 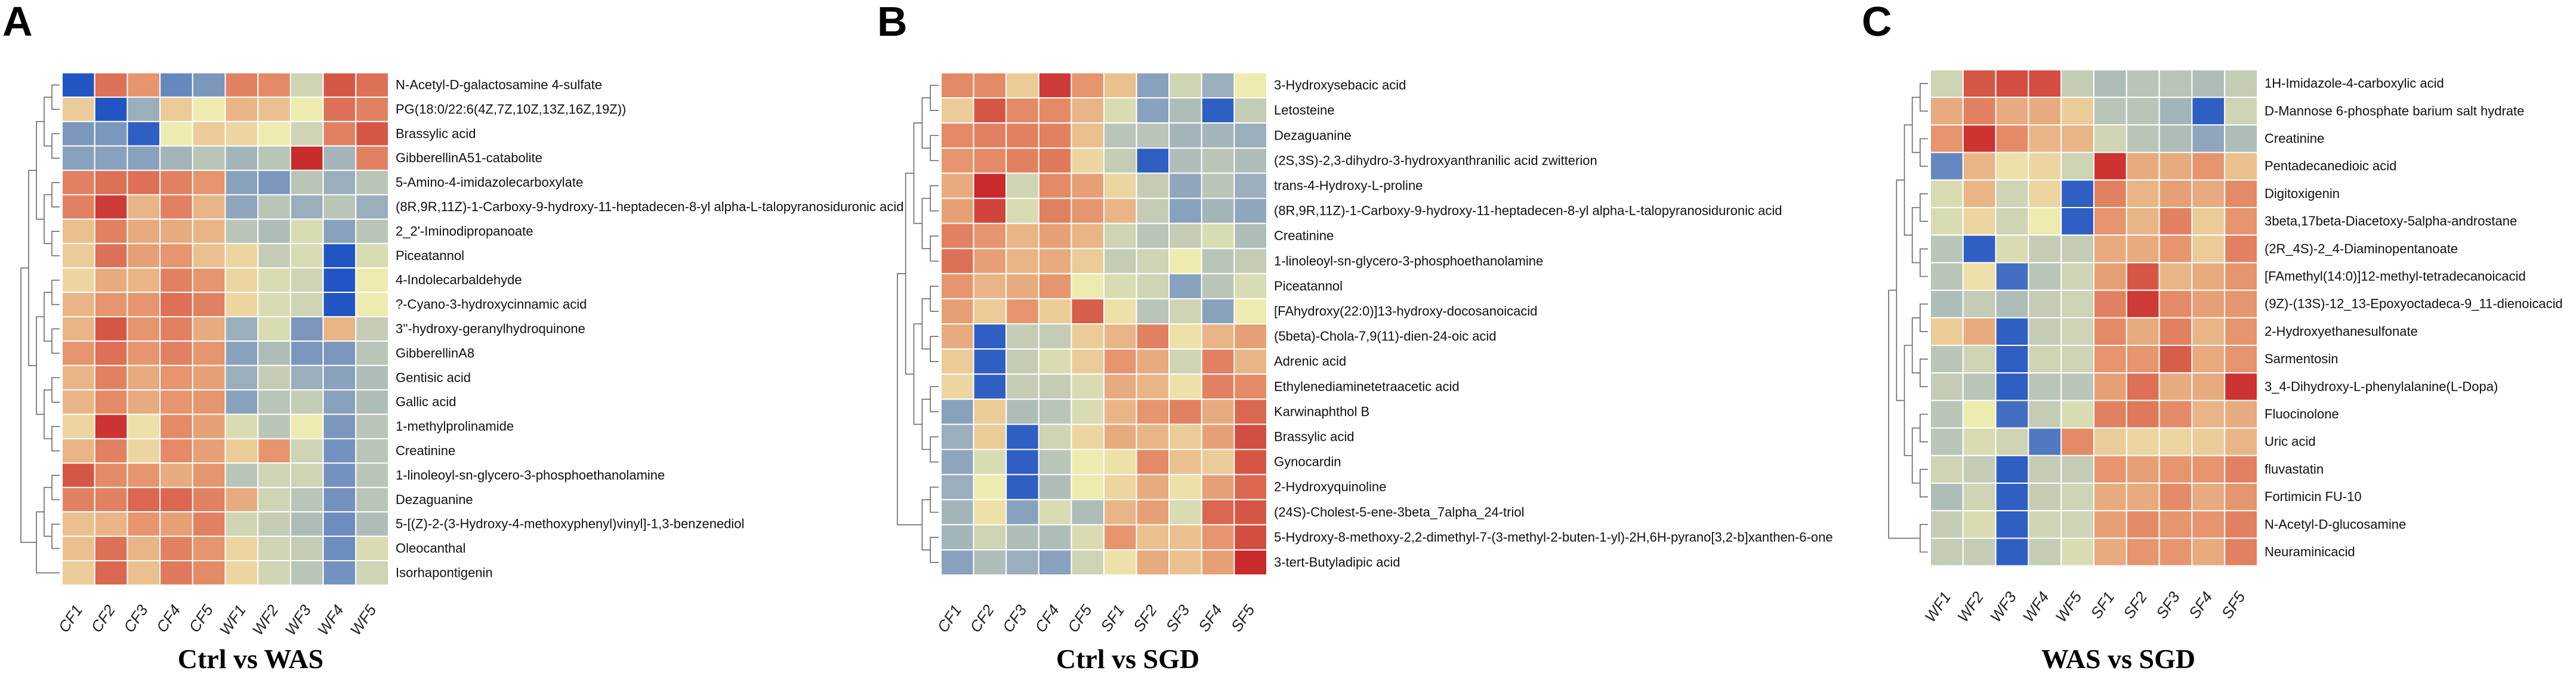 What do you see at coordinates (2068, 607) in the screenshot?
I see `column-label: WF5` at bounding box center [2068, 607].